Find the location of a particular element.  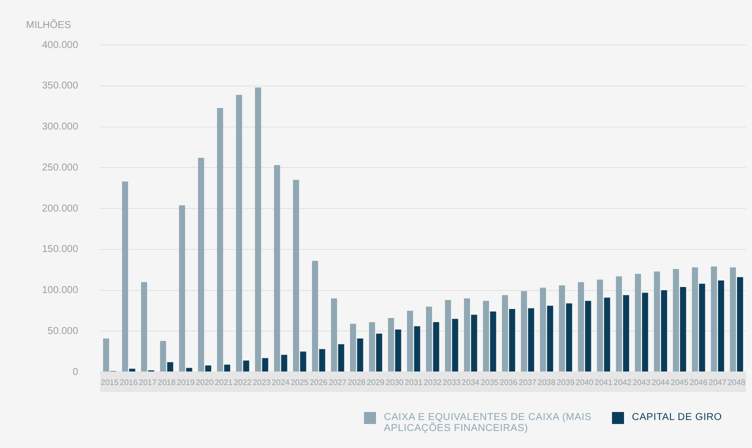

x-tick-label: 2021 is located at coordinates (224, 383).